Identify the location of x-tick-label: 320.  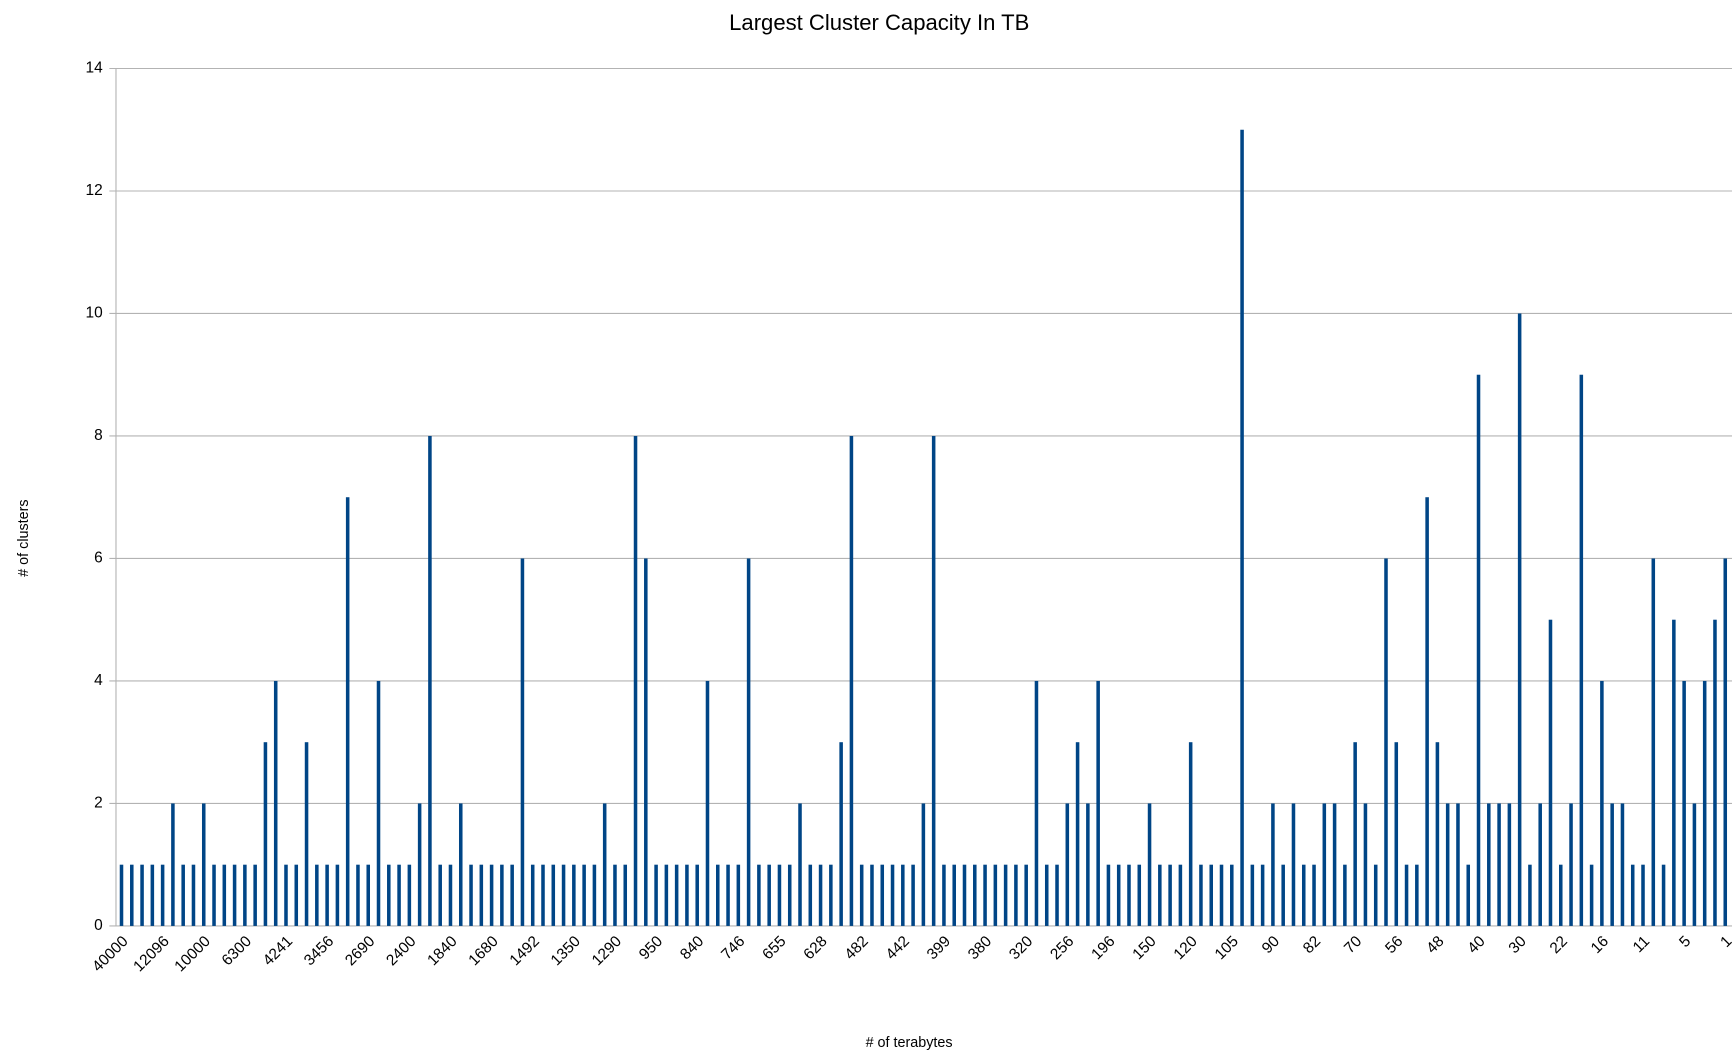
(1021, 948).